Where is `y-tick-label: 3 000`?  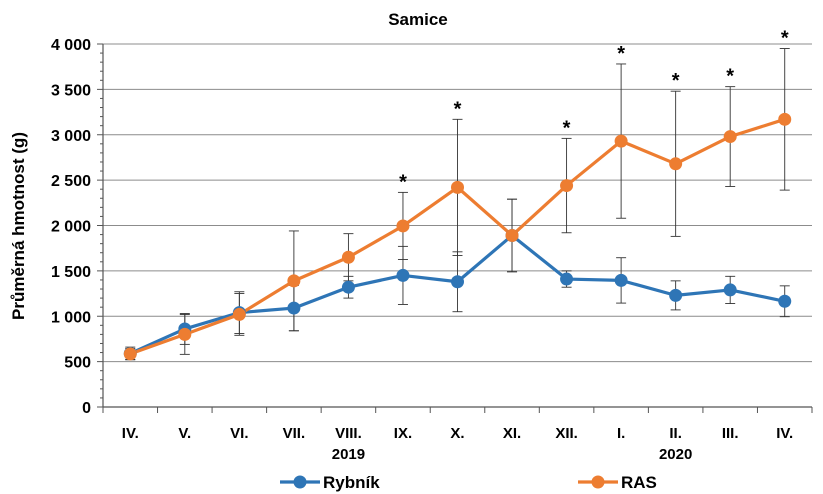 y-tick-label: 3 000 is located at coordinates (71, 136).